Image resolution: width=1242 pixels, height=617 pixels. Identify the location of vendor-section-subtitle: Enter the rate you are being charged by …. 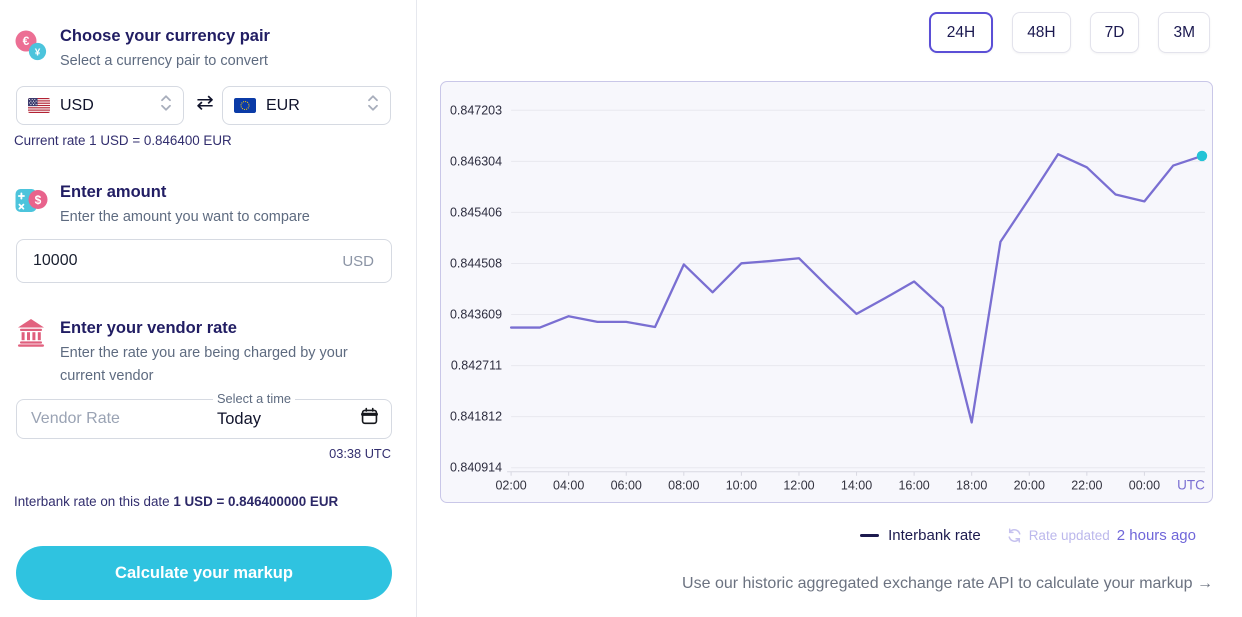
(204, 364).